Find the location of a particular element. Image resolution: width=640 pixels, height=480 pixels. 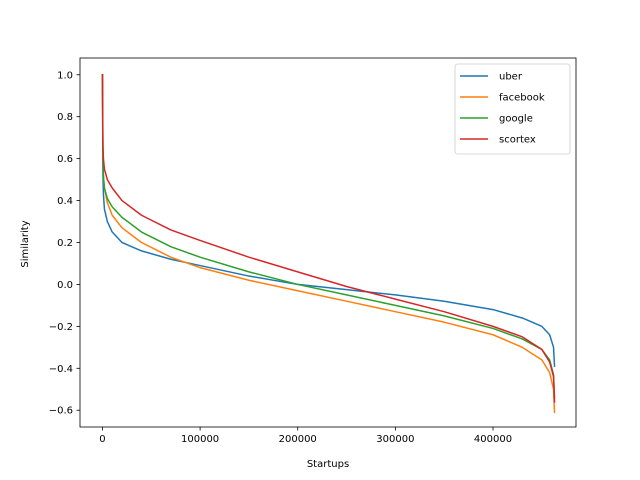

legend: uber facebook google scortex is located at coordinates (512, 109).